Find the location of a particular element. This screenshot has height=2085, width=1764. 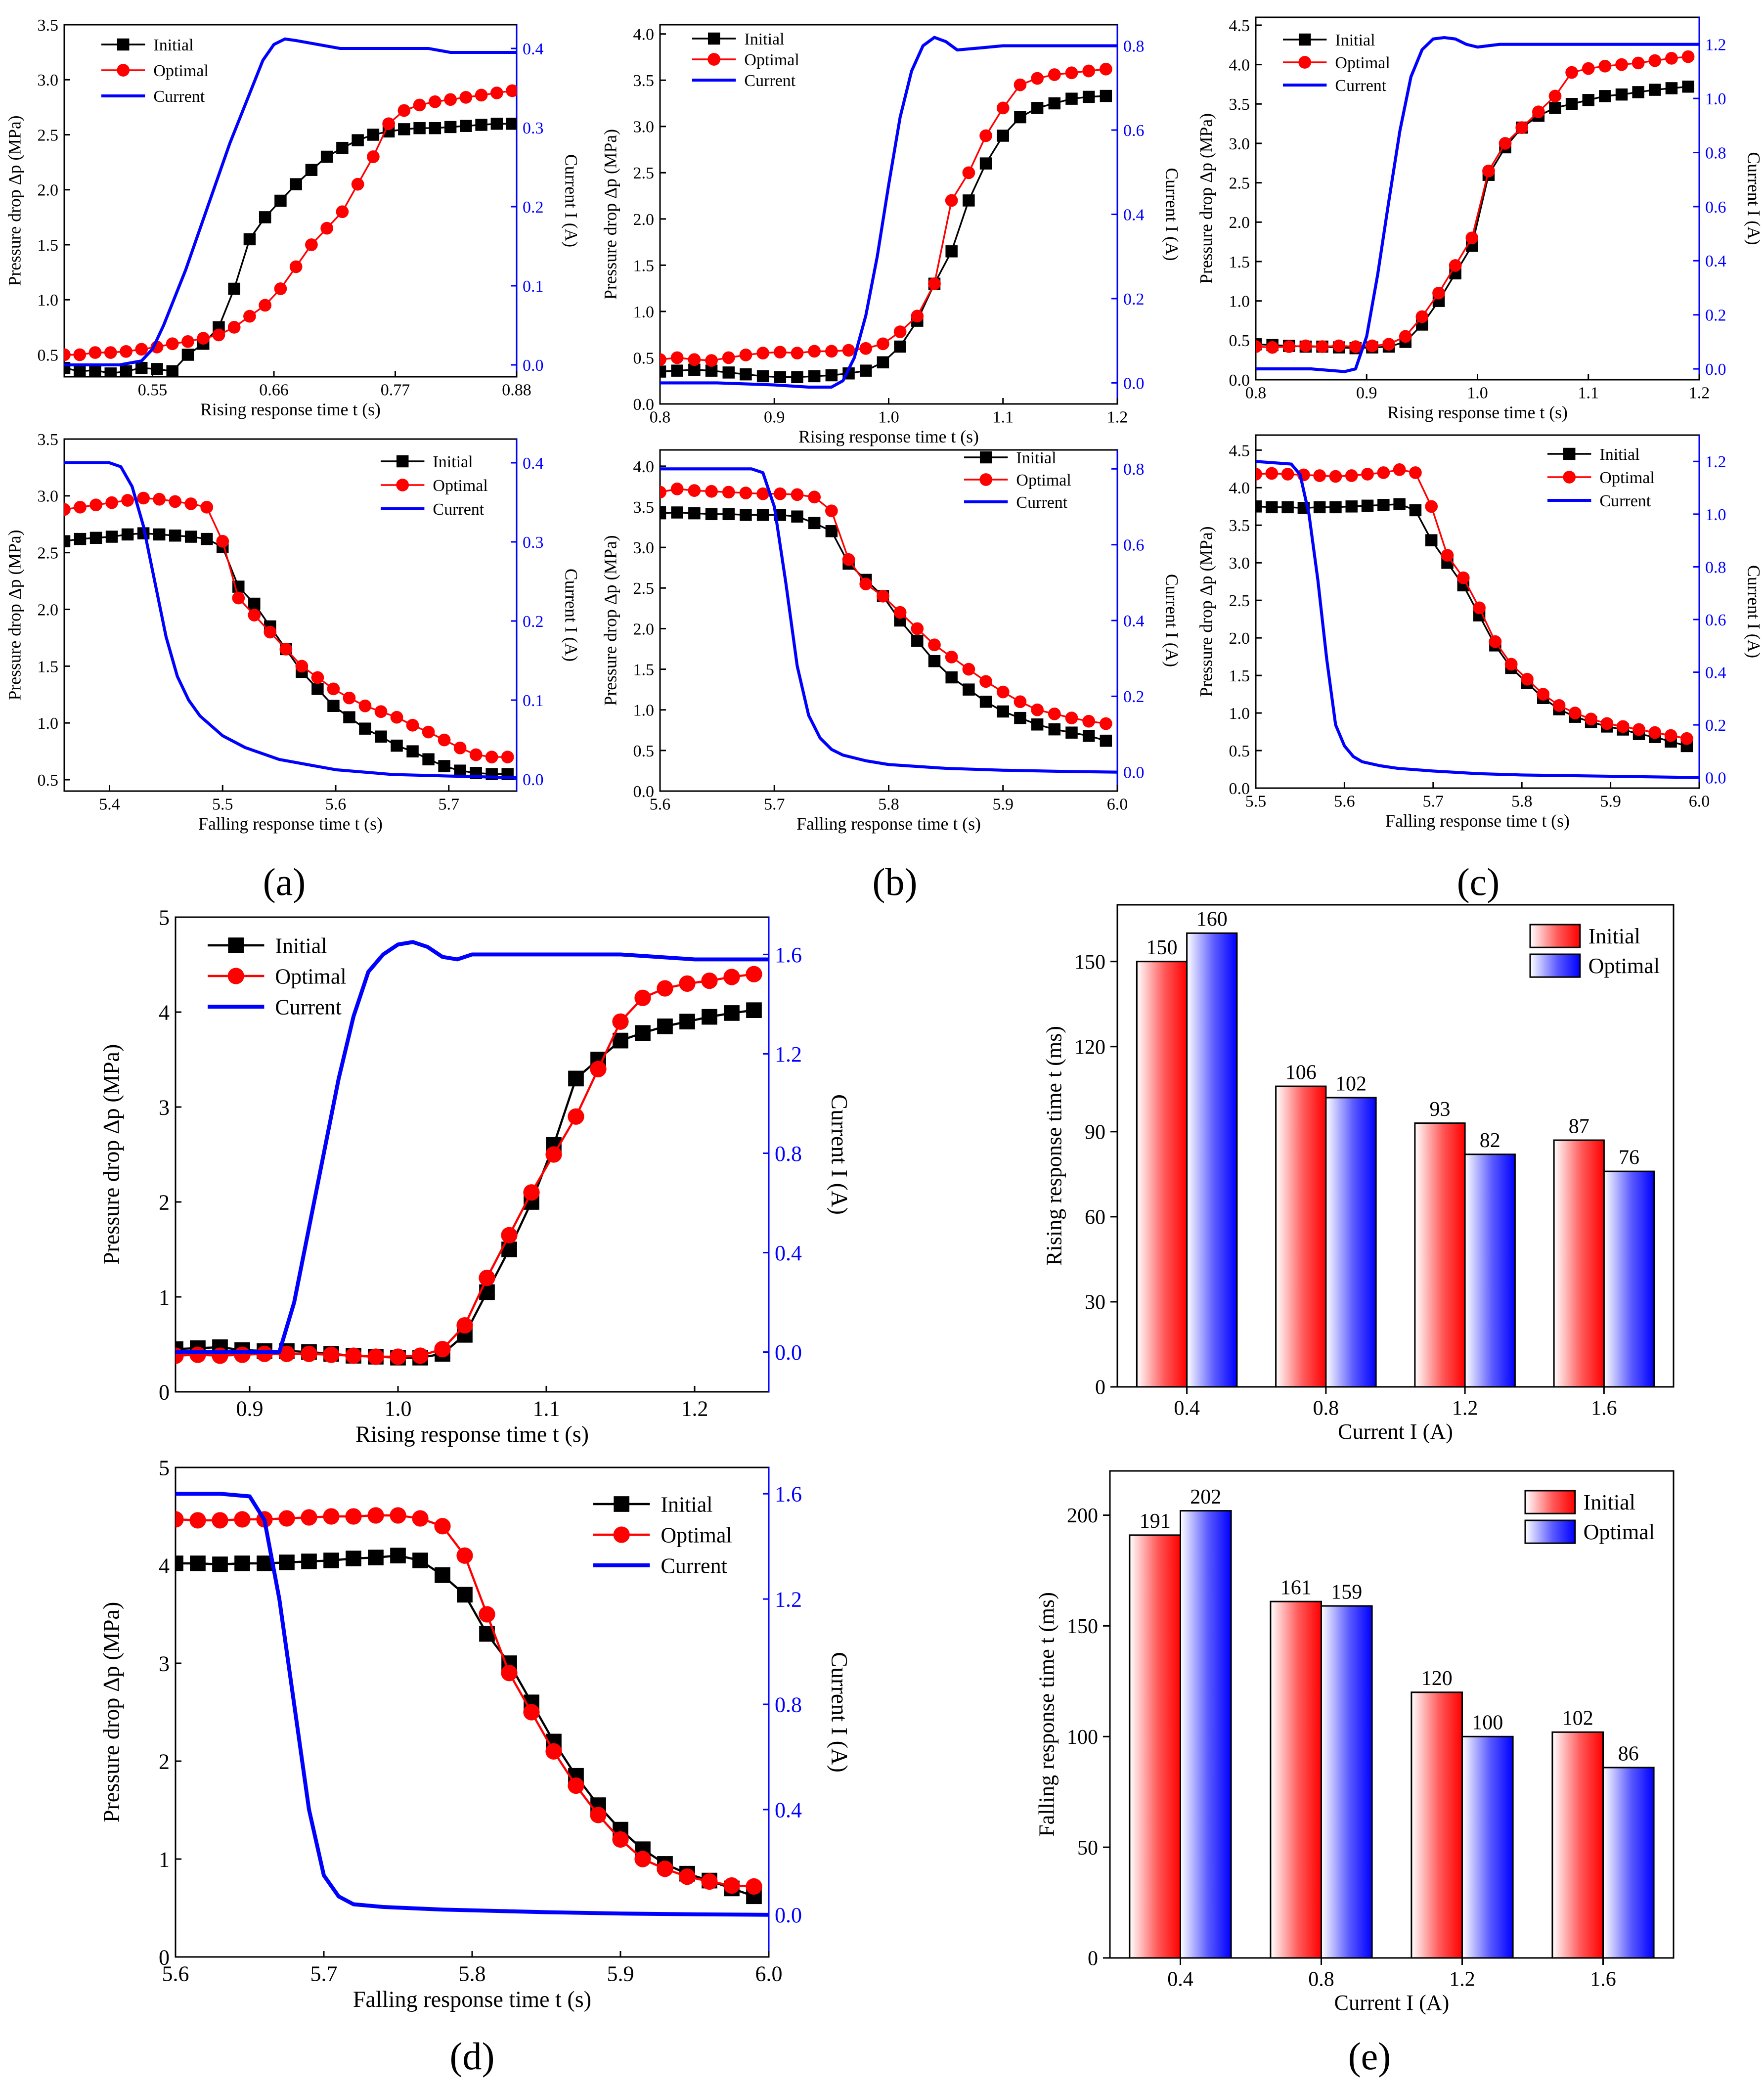

legend-label-initial: Initial is located at coordinates (1355, 40).